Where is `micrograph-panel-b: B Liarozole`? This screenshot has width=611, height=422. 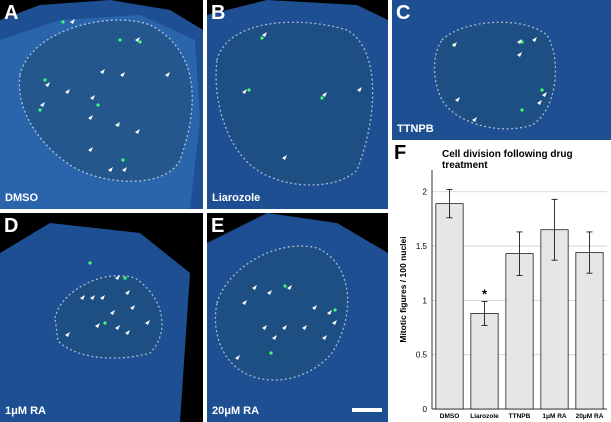 micrograph-panel-b: B Liarozole is located at coordinates (297, 104).